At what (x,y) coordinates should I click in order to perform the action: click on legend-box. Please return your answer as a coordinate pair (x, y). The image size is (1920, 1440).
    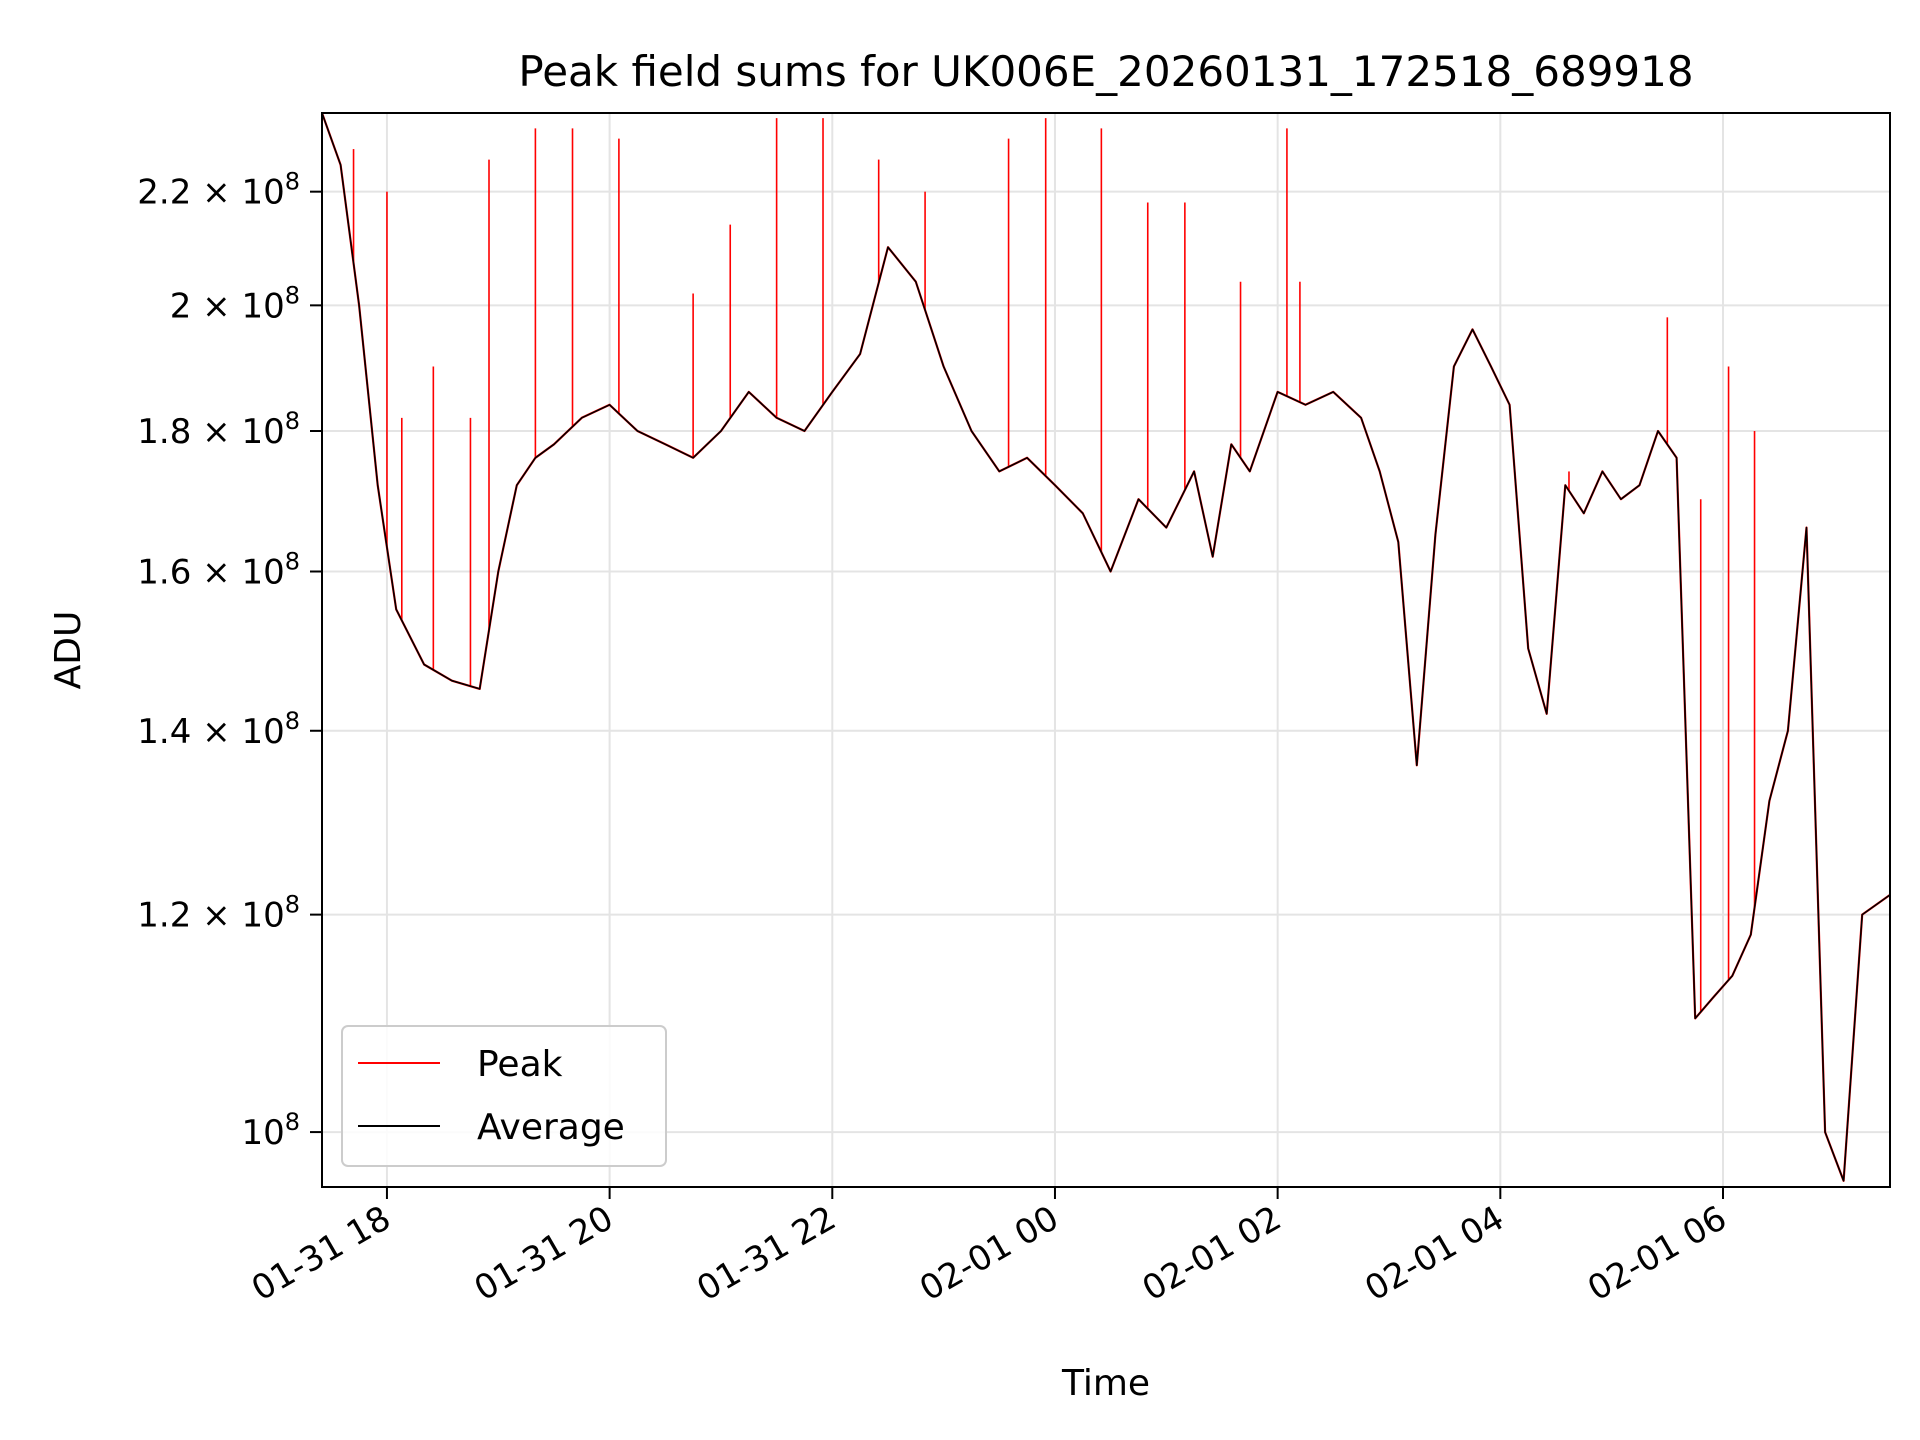
    Looking at the image, I should click on (504, 1096).